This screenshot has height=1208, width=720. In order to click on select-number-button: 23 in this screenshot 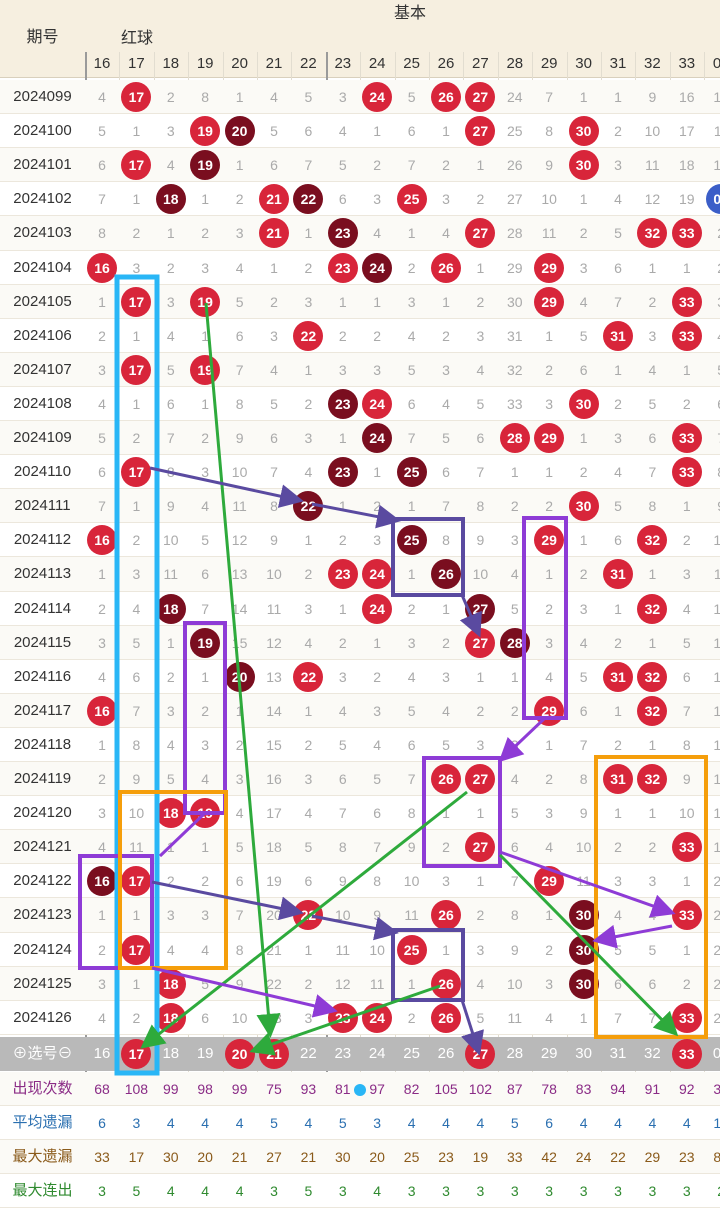, I will do `click(343, 1053)`.